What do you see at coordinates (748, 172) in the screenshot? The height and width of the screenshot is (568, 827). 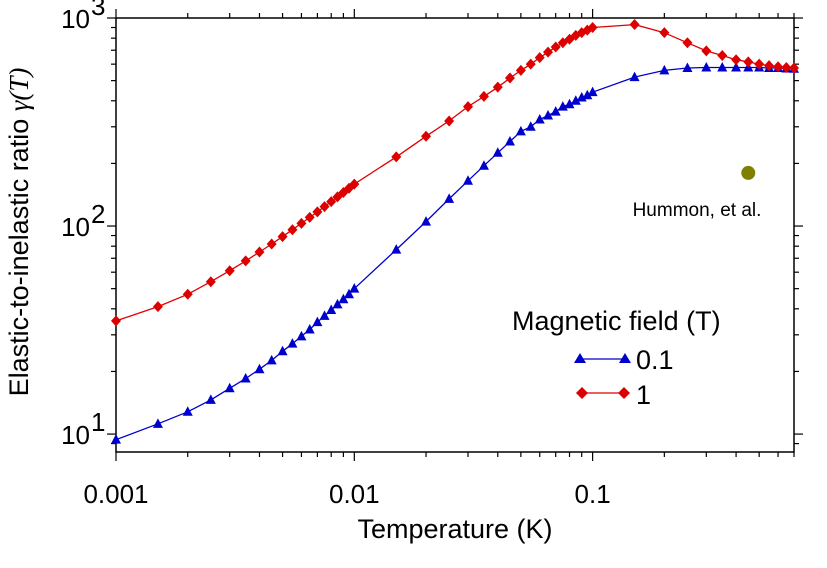 I see `hummon-data-point` at bounding box center [748, 172].